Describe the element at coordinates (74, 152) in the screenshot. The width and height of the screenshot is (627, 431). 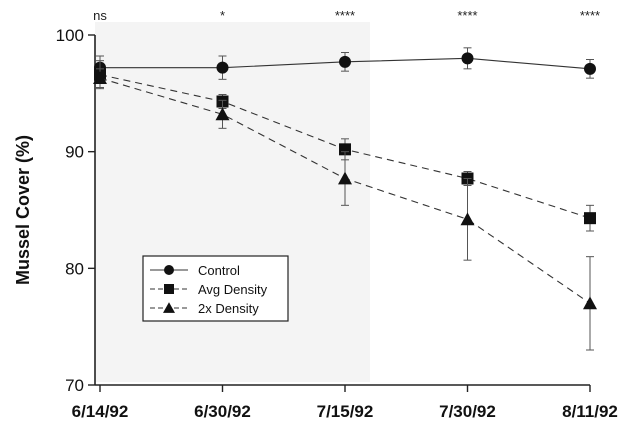
I see `y-tick-label: 90` at that location.